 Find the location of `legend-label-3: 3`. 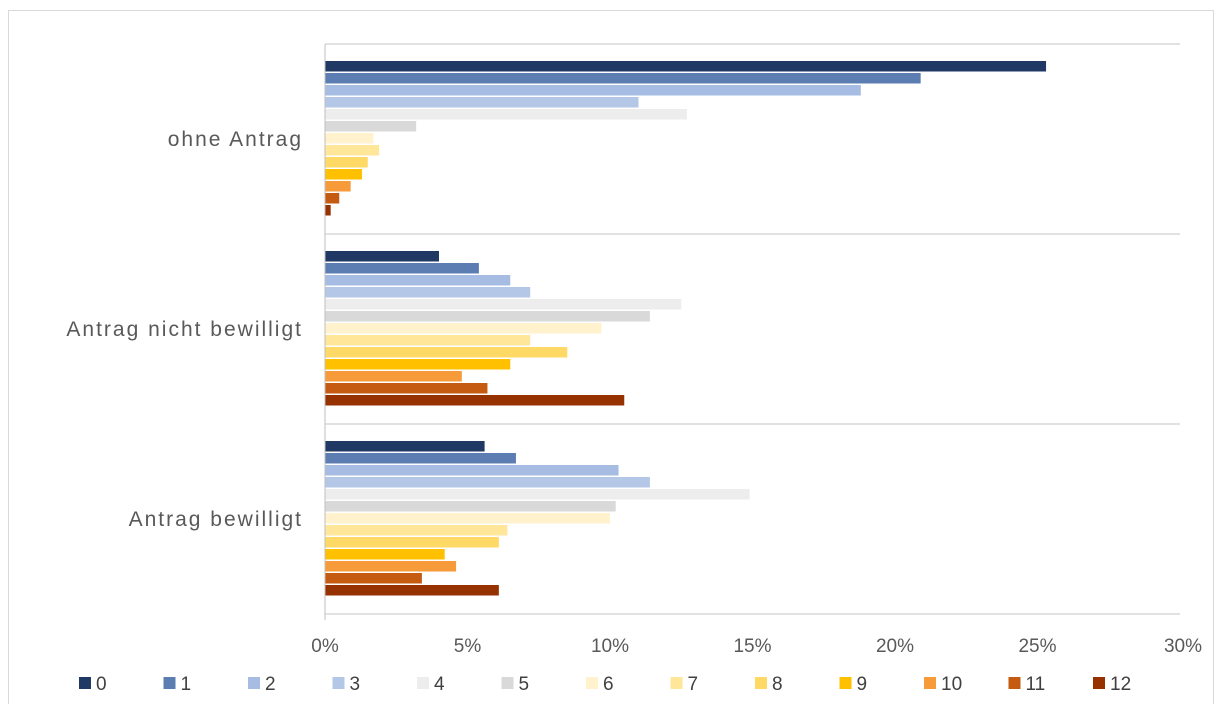

legend-label-3: 3 is located at coordinates (355, 684).